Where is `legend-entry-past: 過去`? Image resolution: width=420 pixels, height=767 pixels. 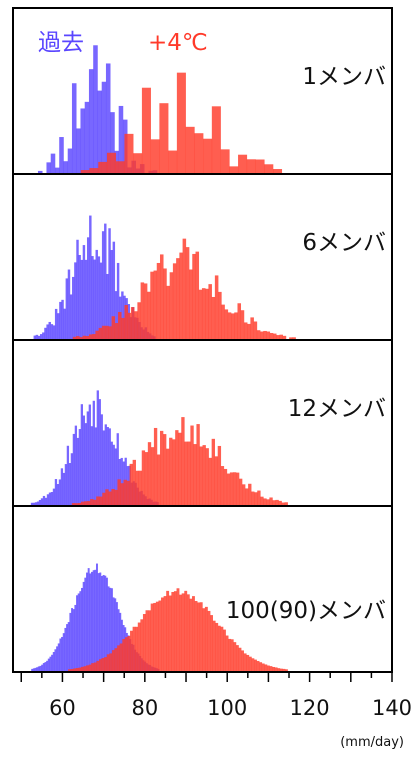 legend-entry-past: 過去 is located at coordinates (61, 43).